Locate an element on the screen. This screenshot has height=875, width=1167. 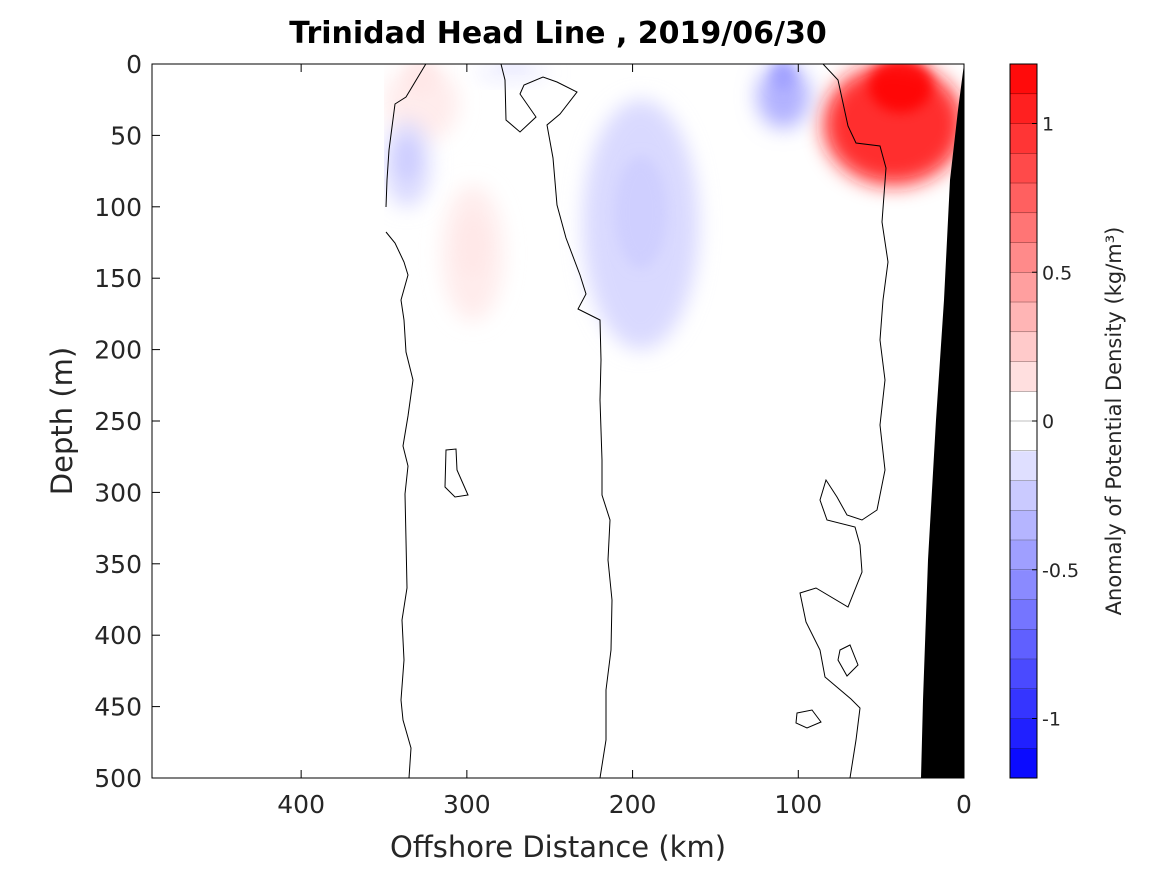
x-axis-label: Offshore Distance (km) is located at coordinates (558, 847).